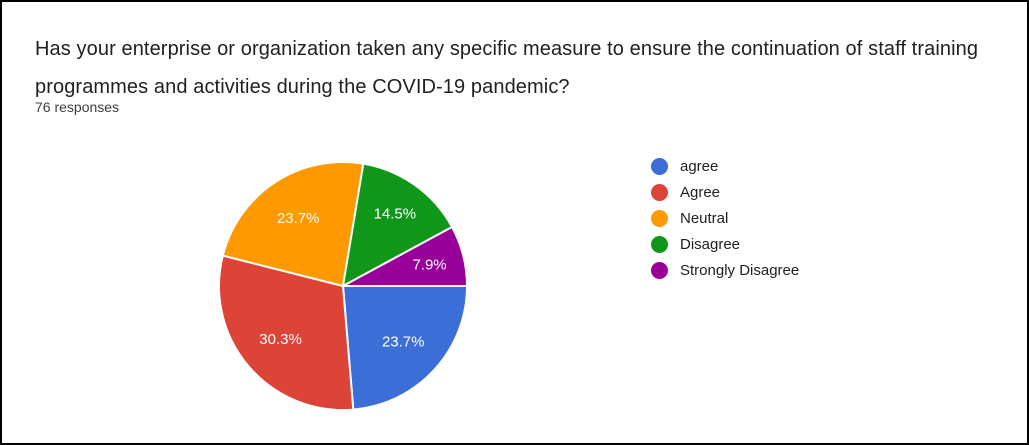 This screenshot has height=445, width=1029. I want to click on pie-slice-neutral, so click(293, 224).